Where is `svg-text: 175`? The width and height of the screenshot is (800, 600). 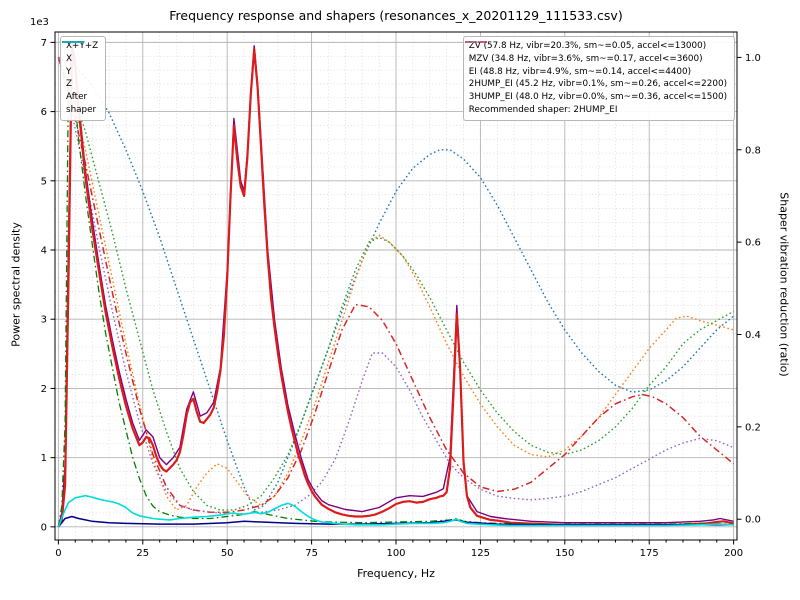
svg-text: 175 is located at coordinates (649, 553).